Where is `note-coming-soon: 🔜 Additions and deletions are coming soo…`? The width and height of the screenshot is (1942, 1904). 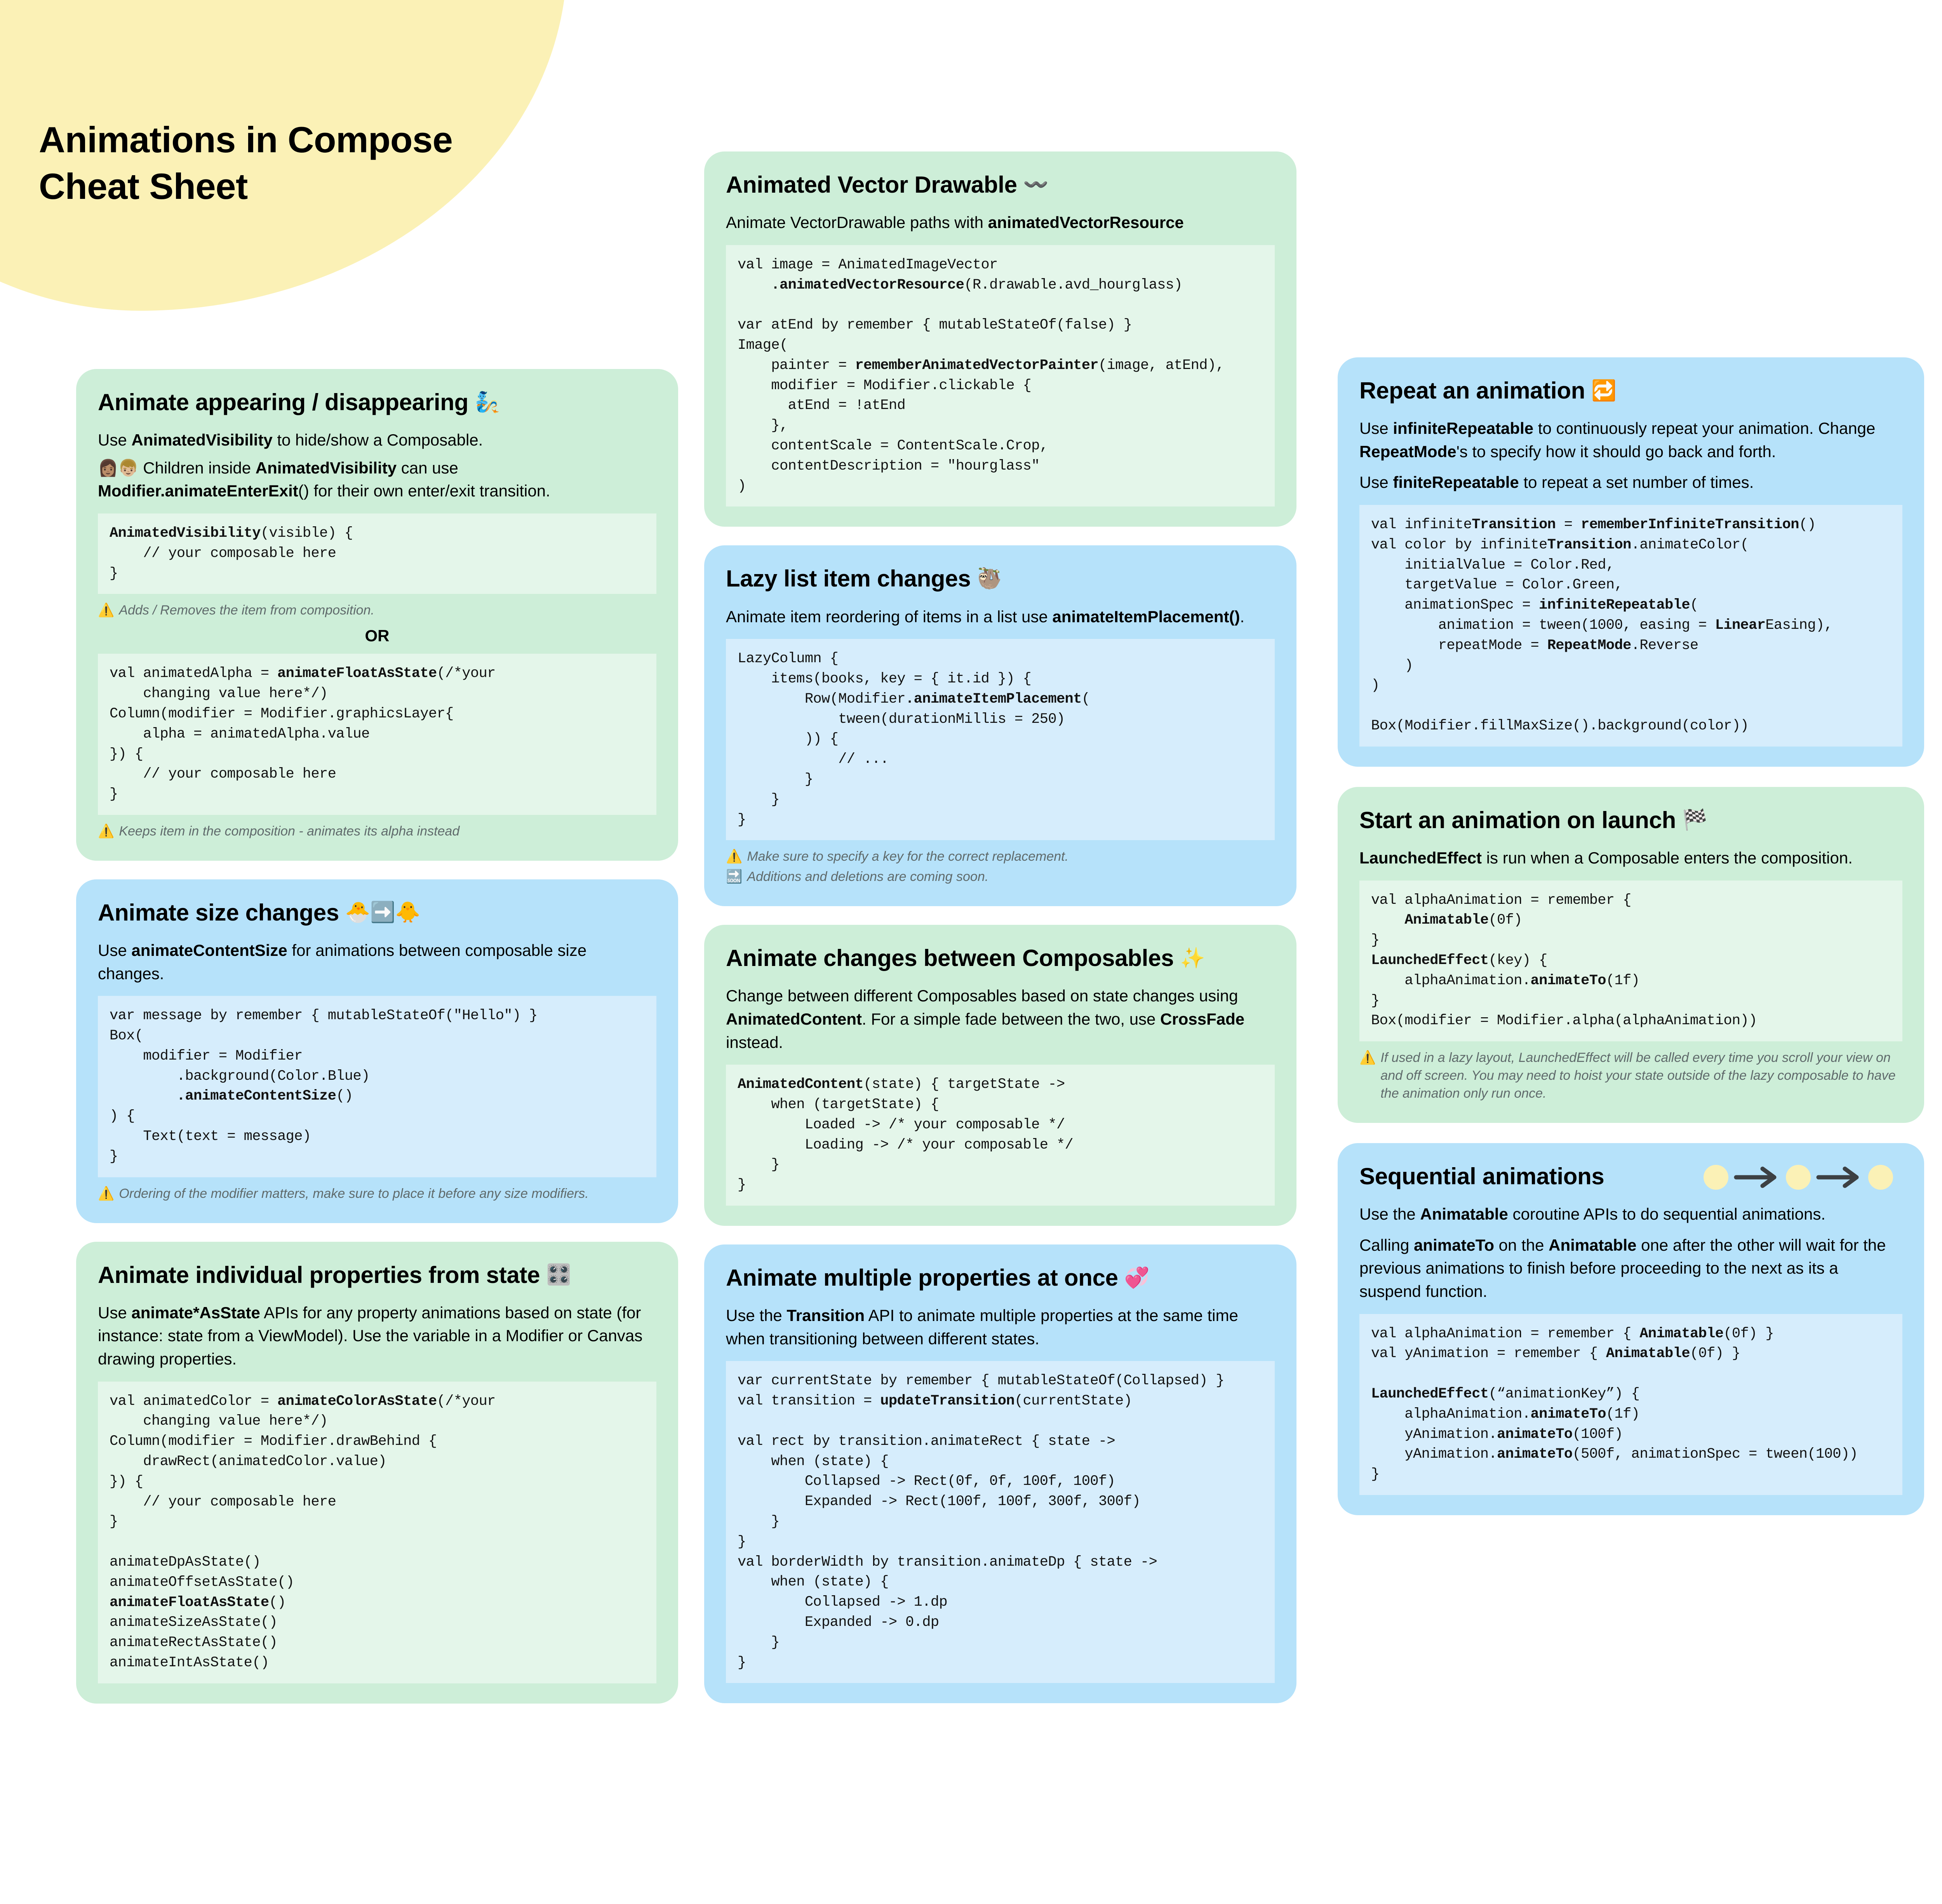
note-coming-soon: 🔜 Additions and deletions are coming soo… is located at coordinates (1000, 877).